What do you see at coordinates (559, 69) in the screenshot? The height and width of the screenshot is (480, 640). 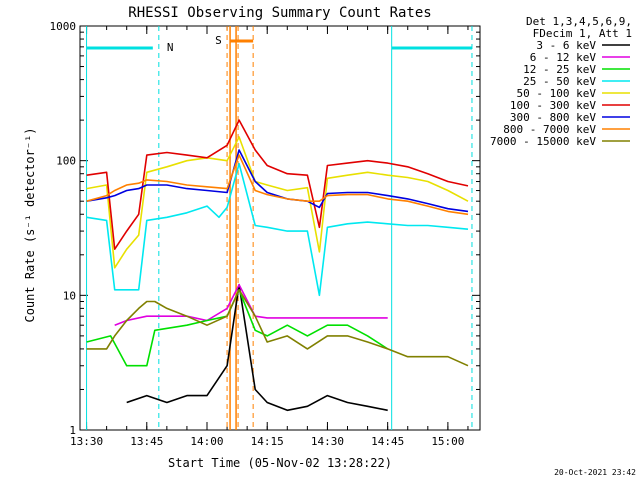 I see `legend-label-3: 12 - 25 keV` at bounding box center [559, 69].